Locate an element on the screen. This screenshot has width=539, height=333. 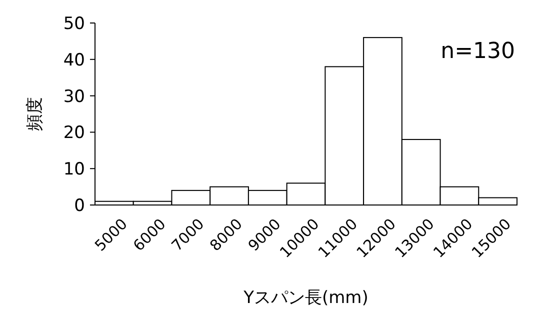
x-axis-title: Yスパン長(mm) is located at coordinates (305, 298).